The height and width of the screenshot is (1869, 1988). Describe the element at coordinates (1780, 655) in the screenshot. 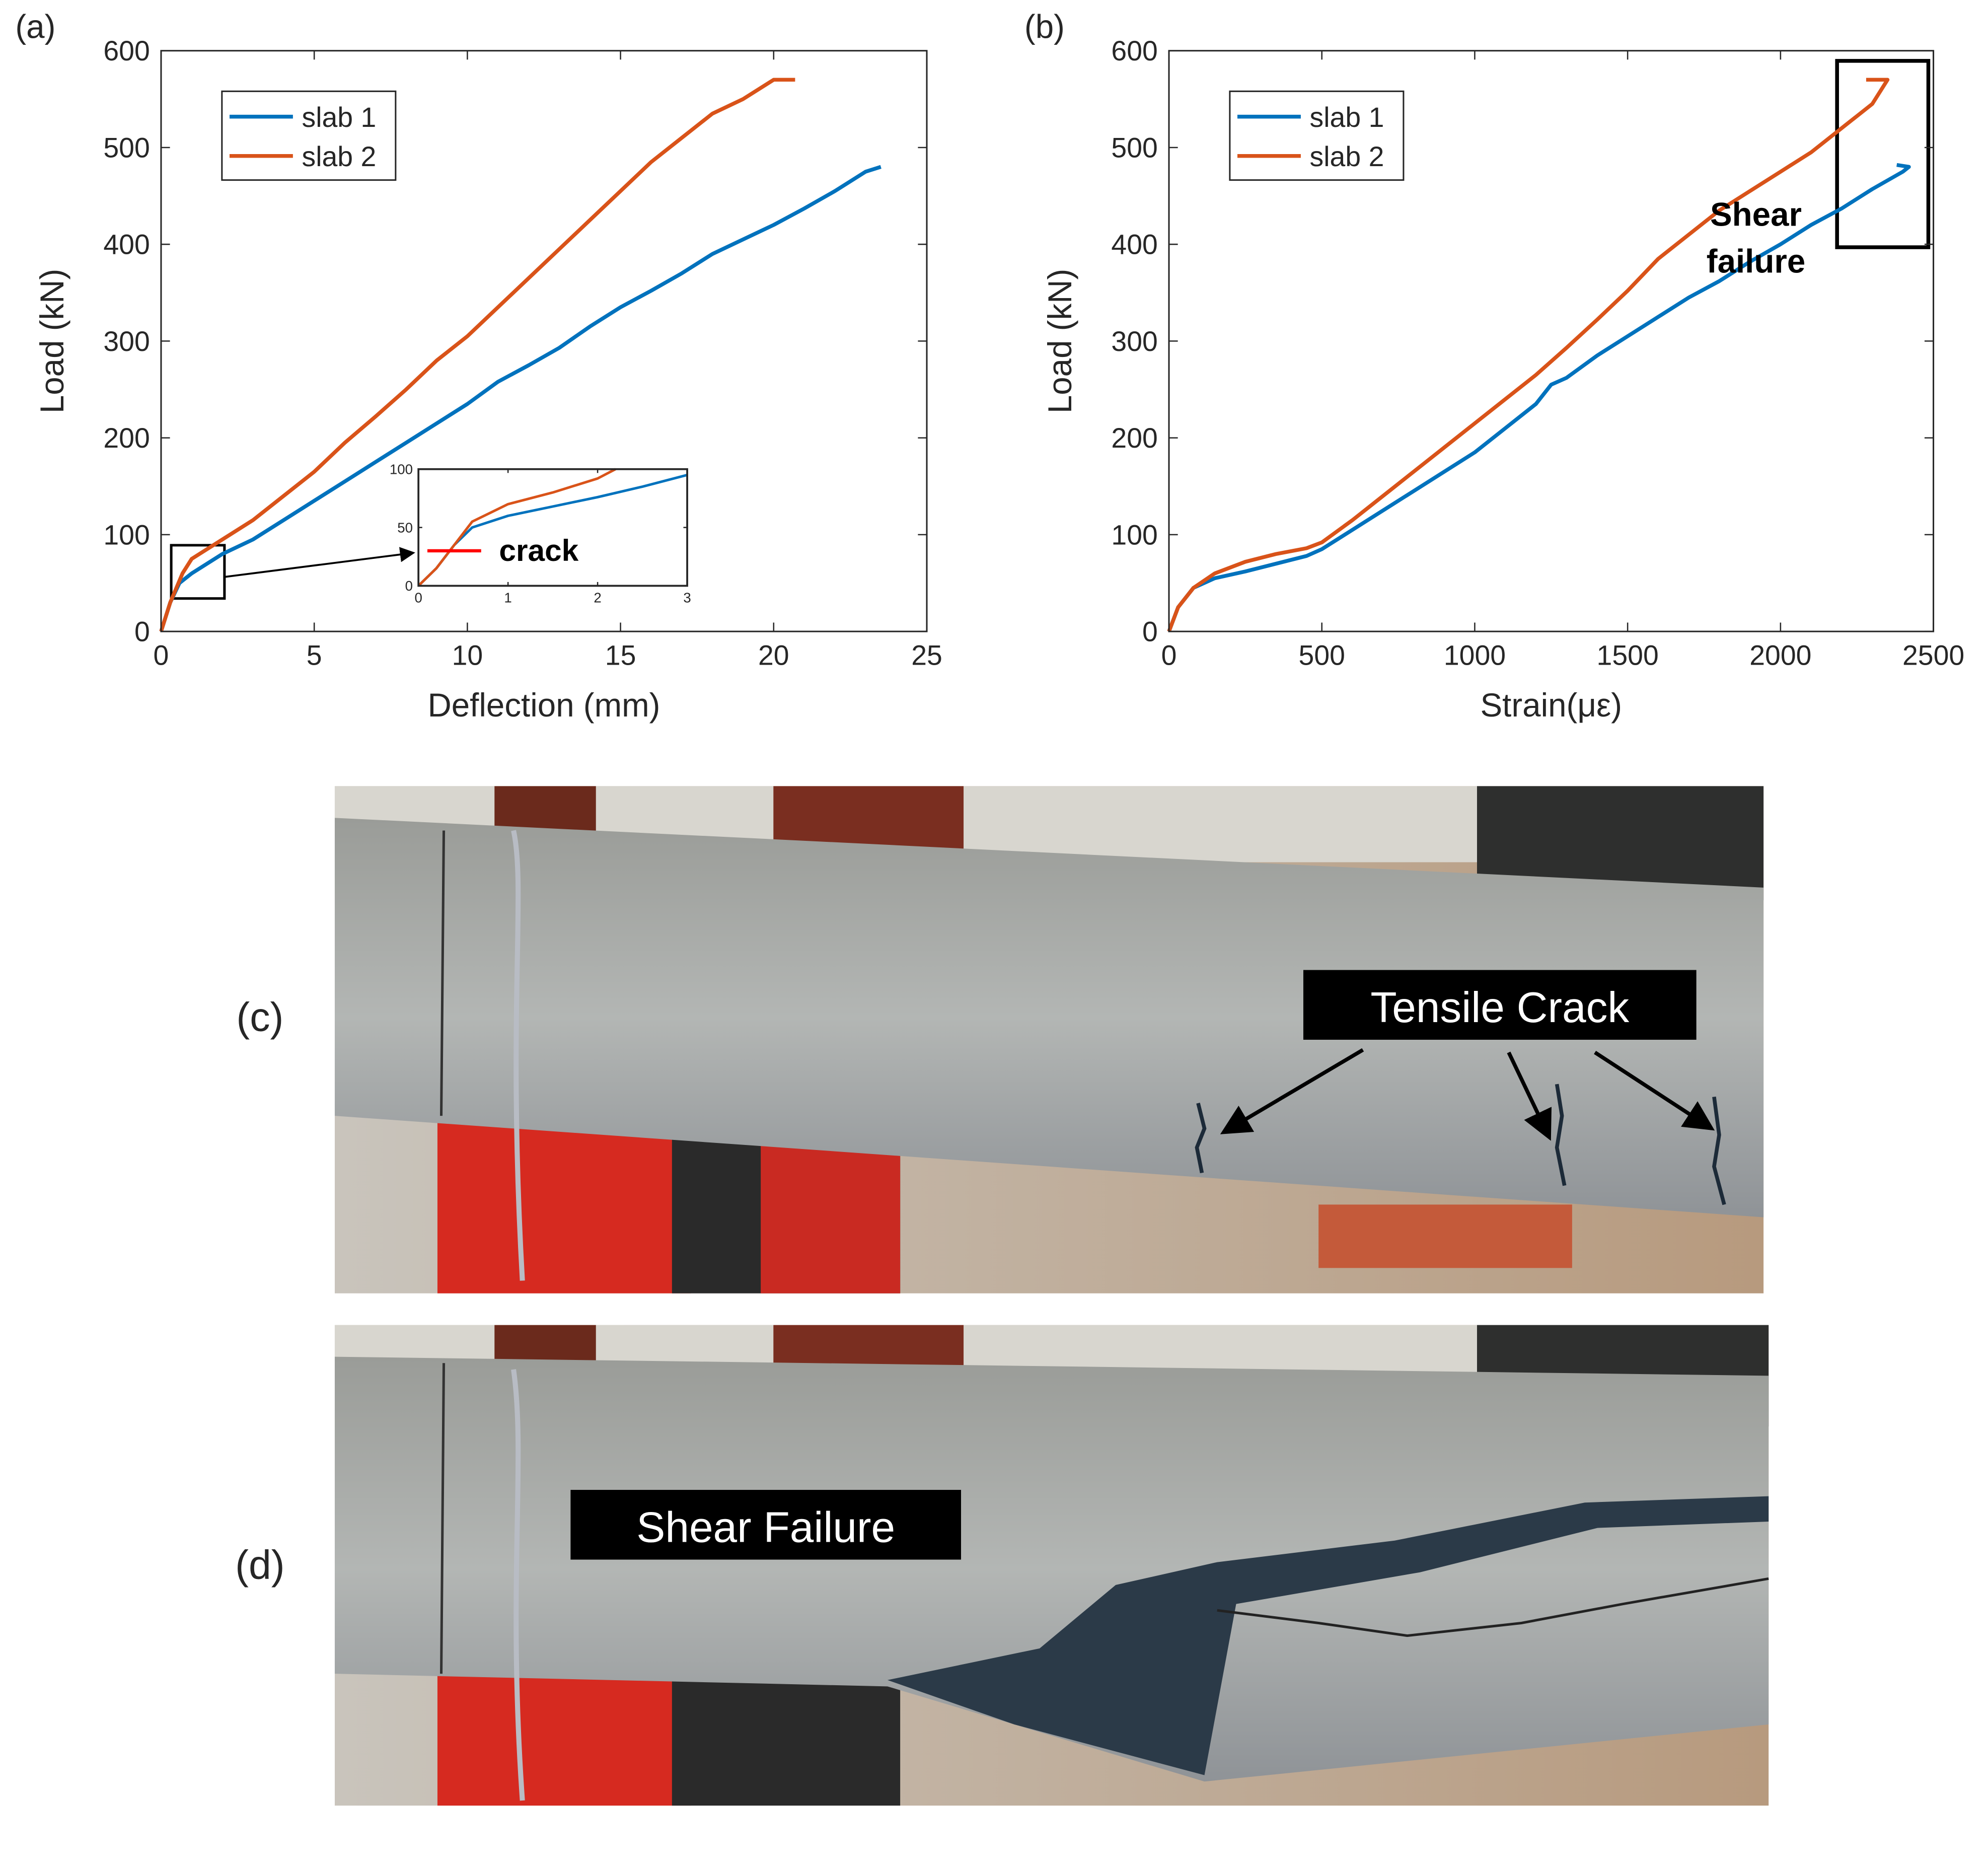

I see `x-tick-label: 2000` at that location.